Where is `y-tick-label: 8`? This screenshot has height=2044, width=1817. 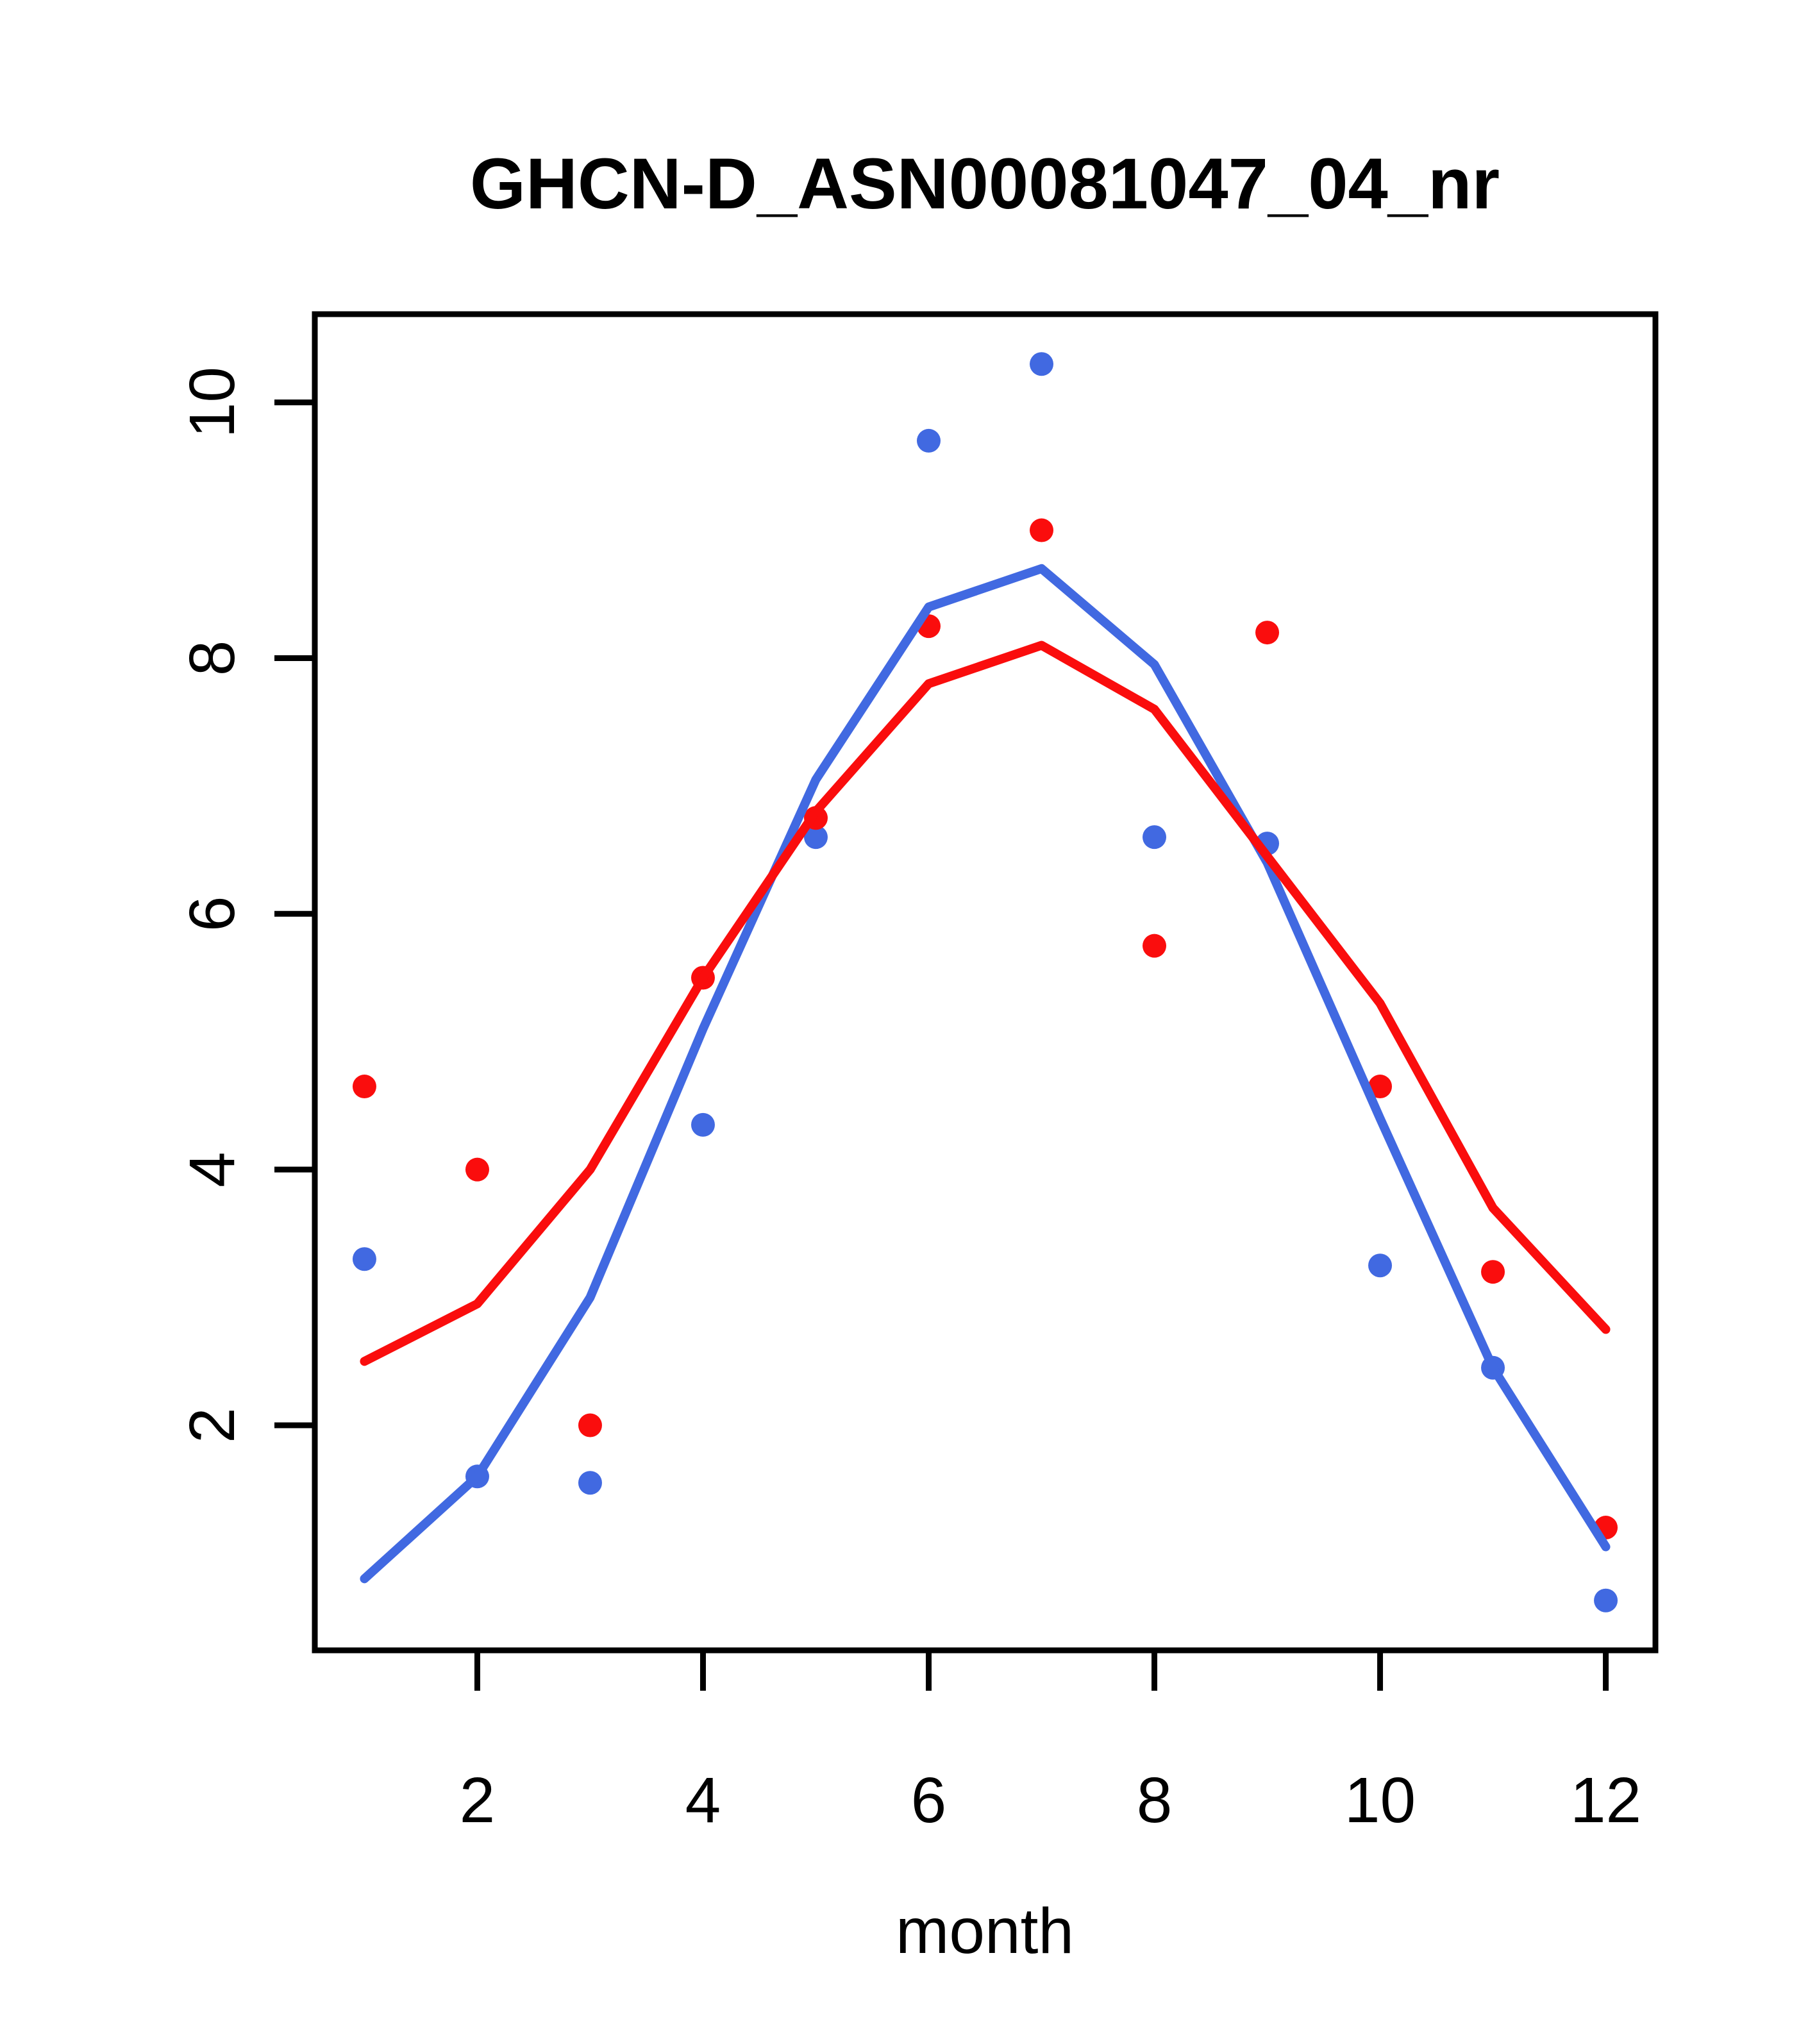 y-tick-label: 8 is located at coordinates (212, 659).